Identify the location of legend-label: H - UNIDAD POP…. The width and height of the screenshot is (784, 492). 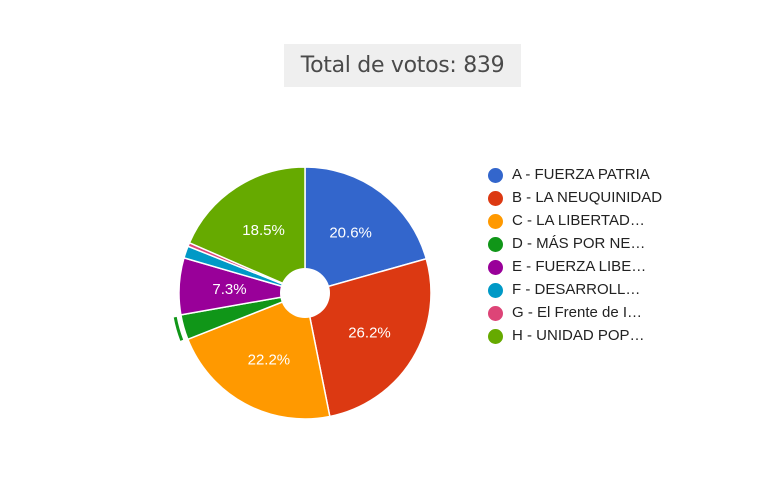
(578, 335).